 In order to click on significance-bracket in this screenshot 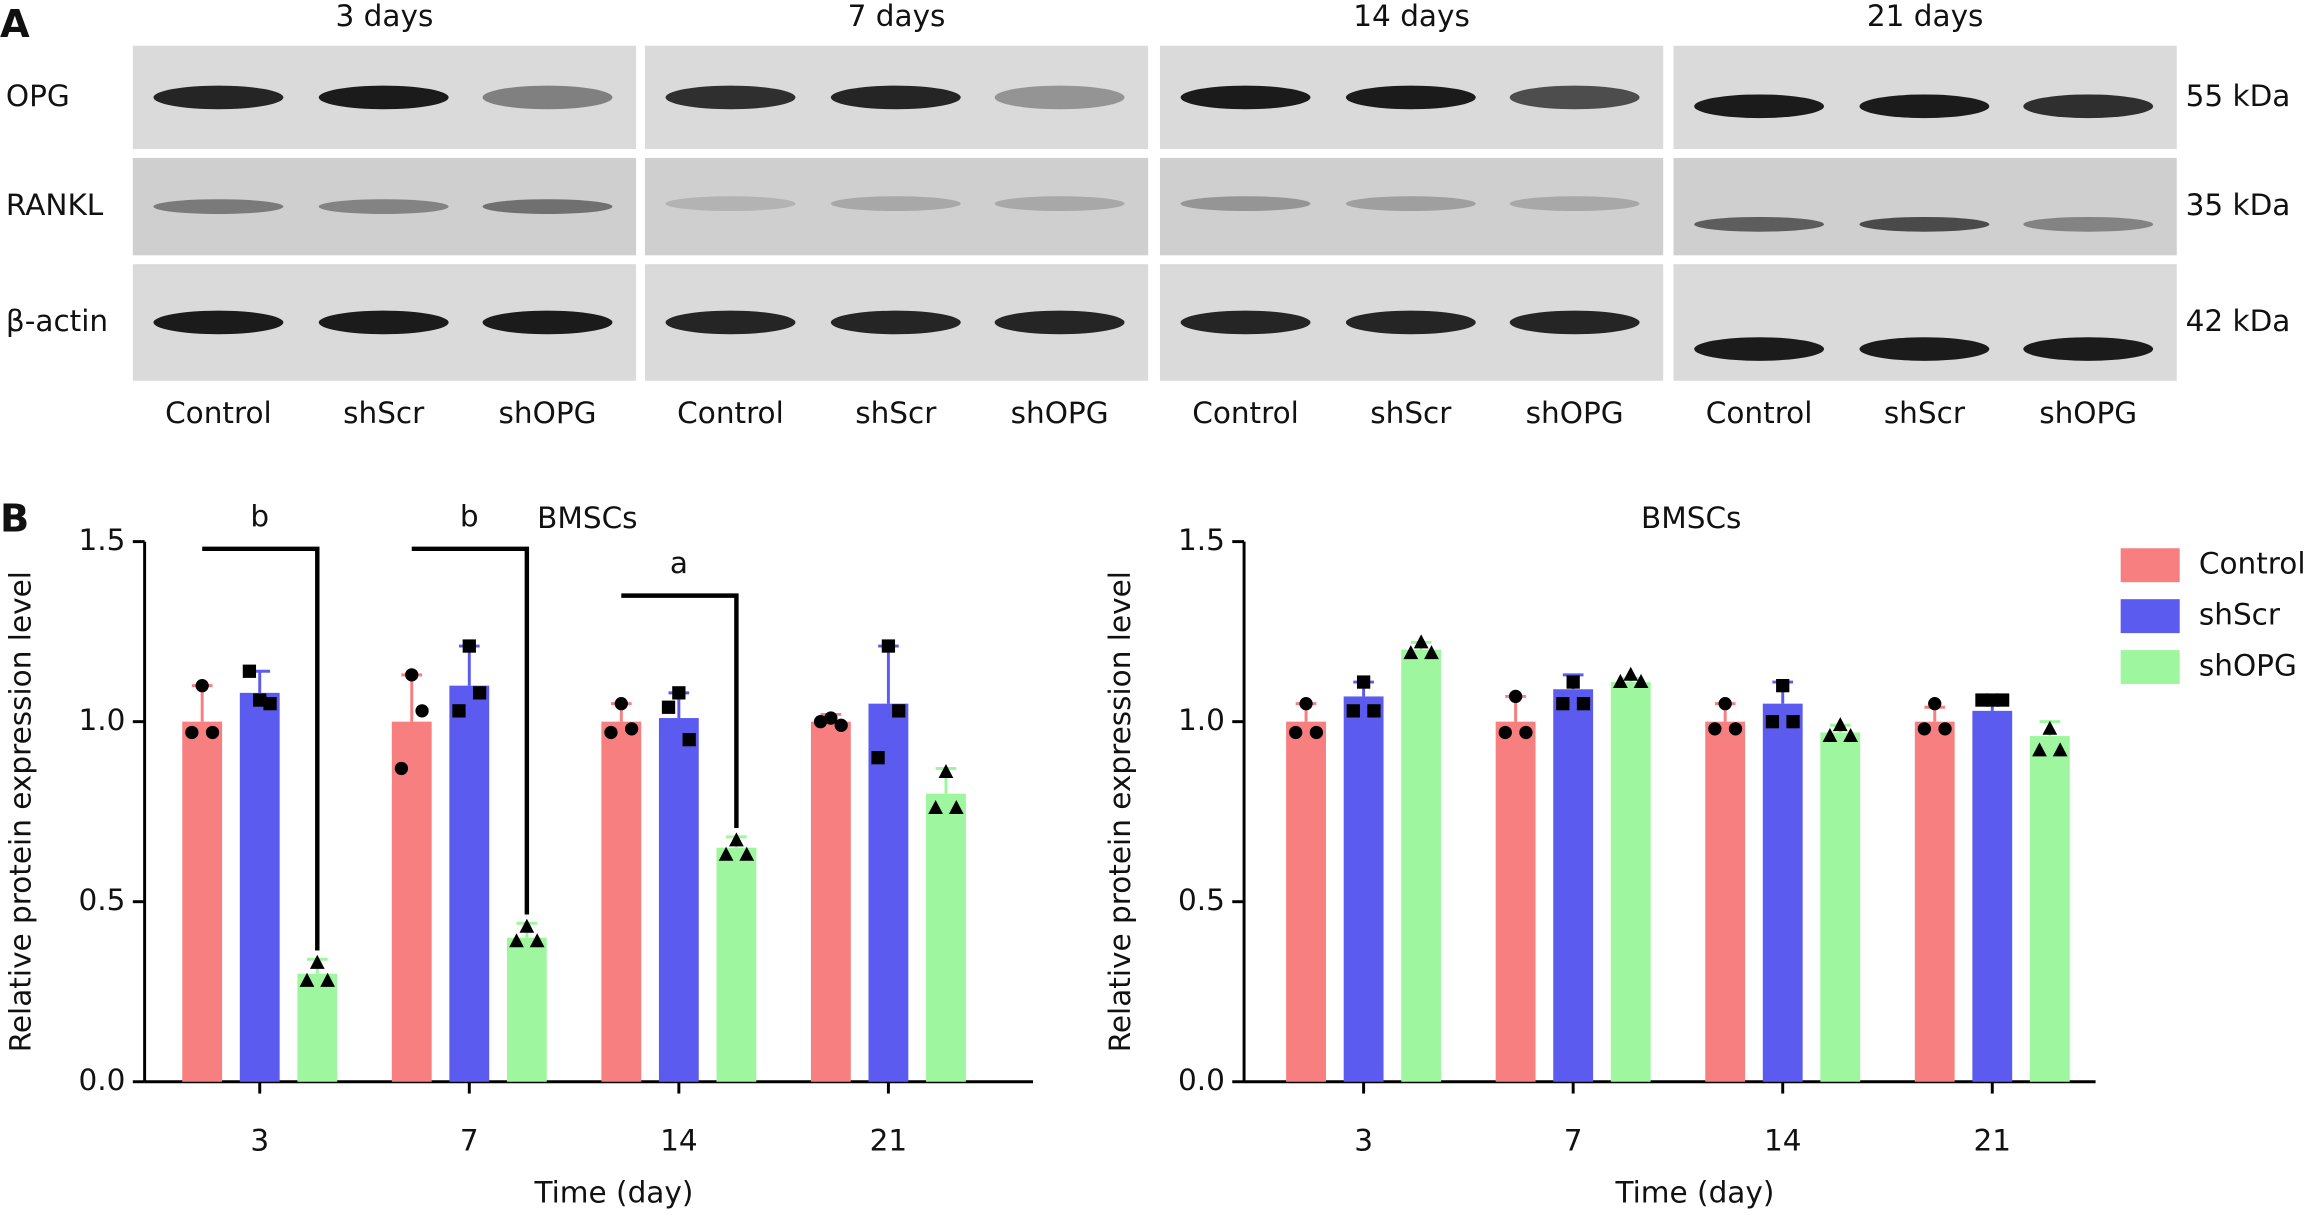, I will do `click(470, 730)`.